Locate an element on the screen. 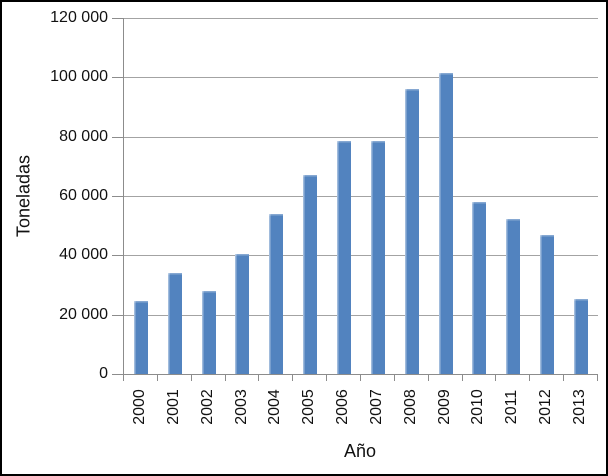 The height and width of the screenshot is (476, 608). bar-2013 is located at coordinates (581, 336).